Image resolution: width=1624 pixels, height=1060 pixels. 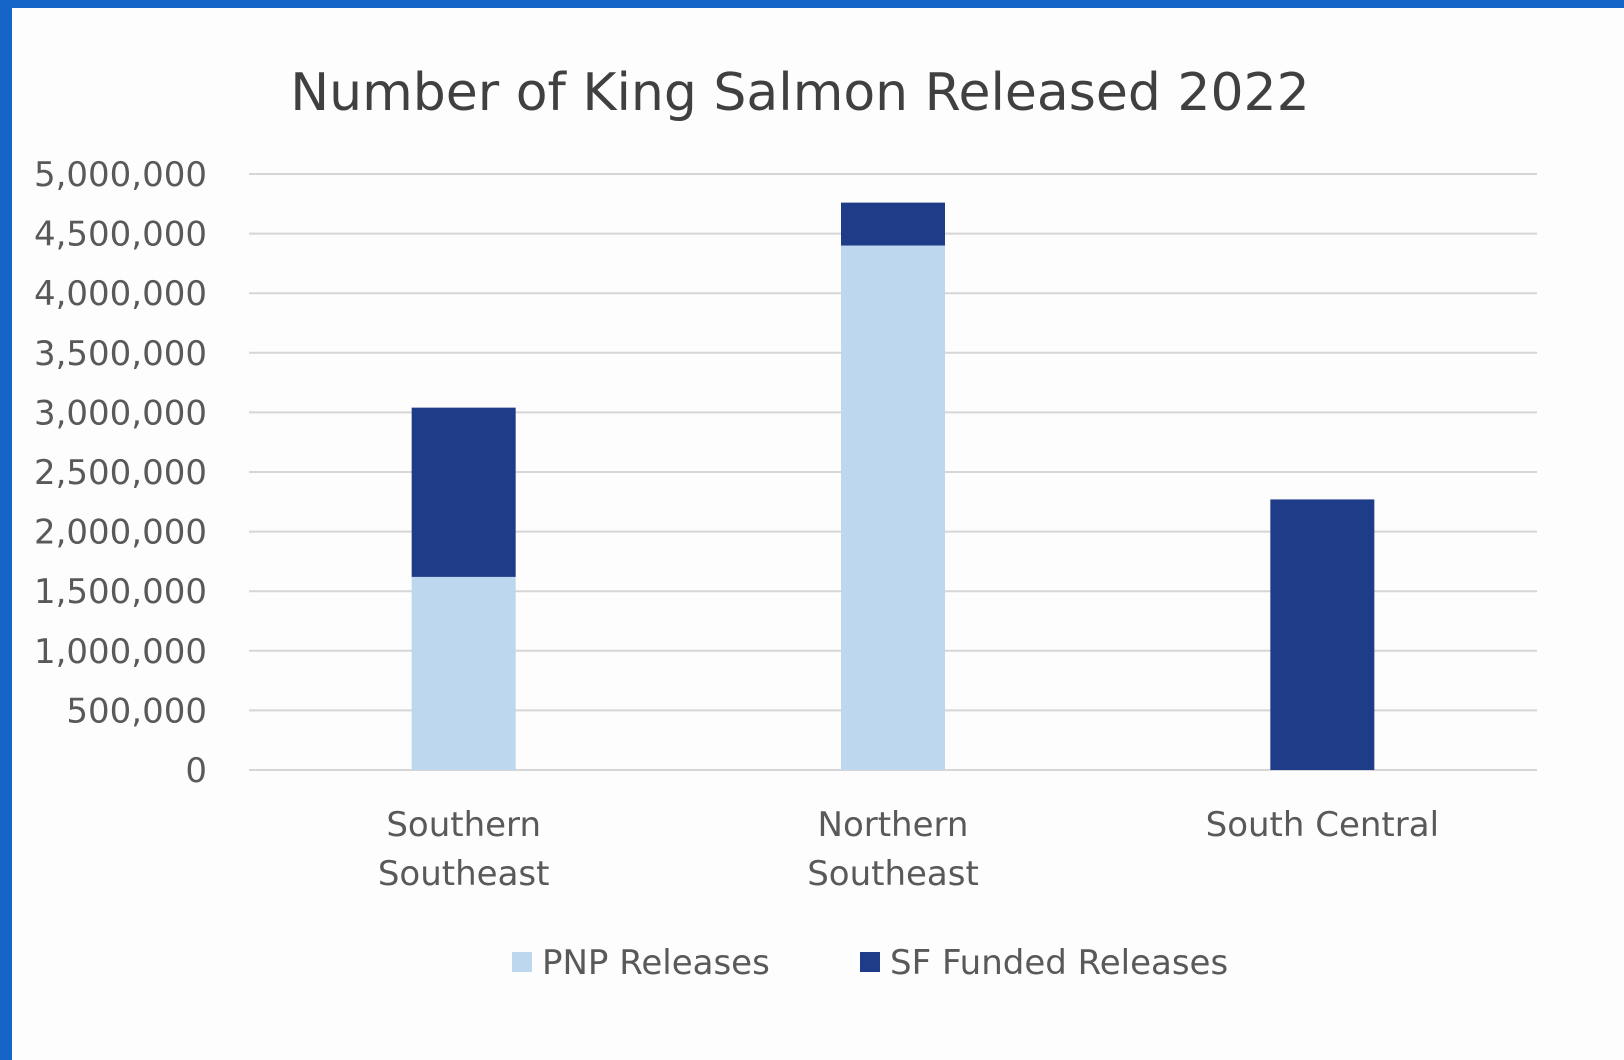 I want to click on legend-label: SF Funded Releases, so click(x=1059, y=963).